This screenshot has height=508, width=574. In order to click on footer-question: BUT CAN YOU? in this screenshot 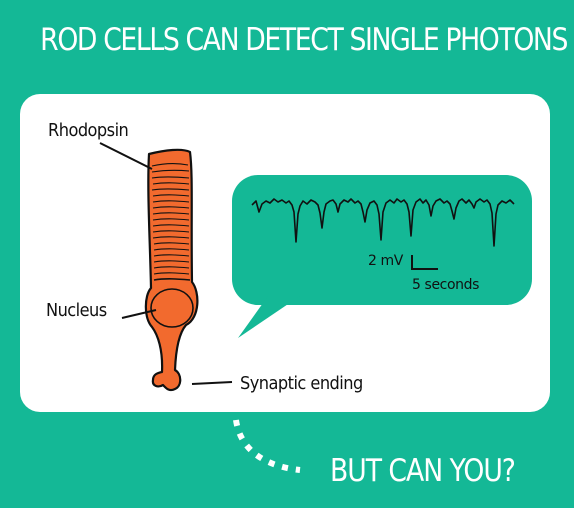, I will do `click(423, 471)`.